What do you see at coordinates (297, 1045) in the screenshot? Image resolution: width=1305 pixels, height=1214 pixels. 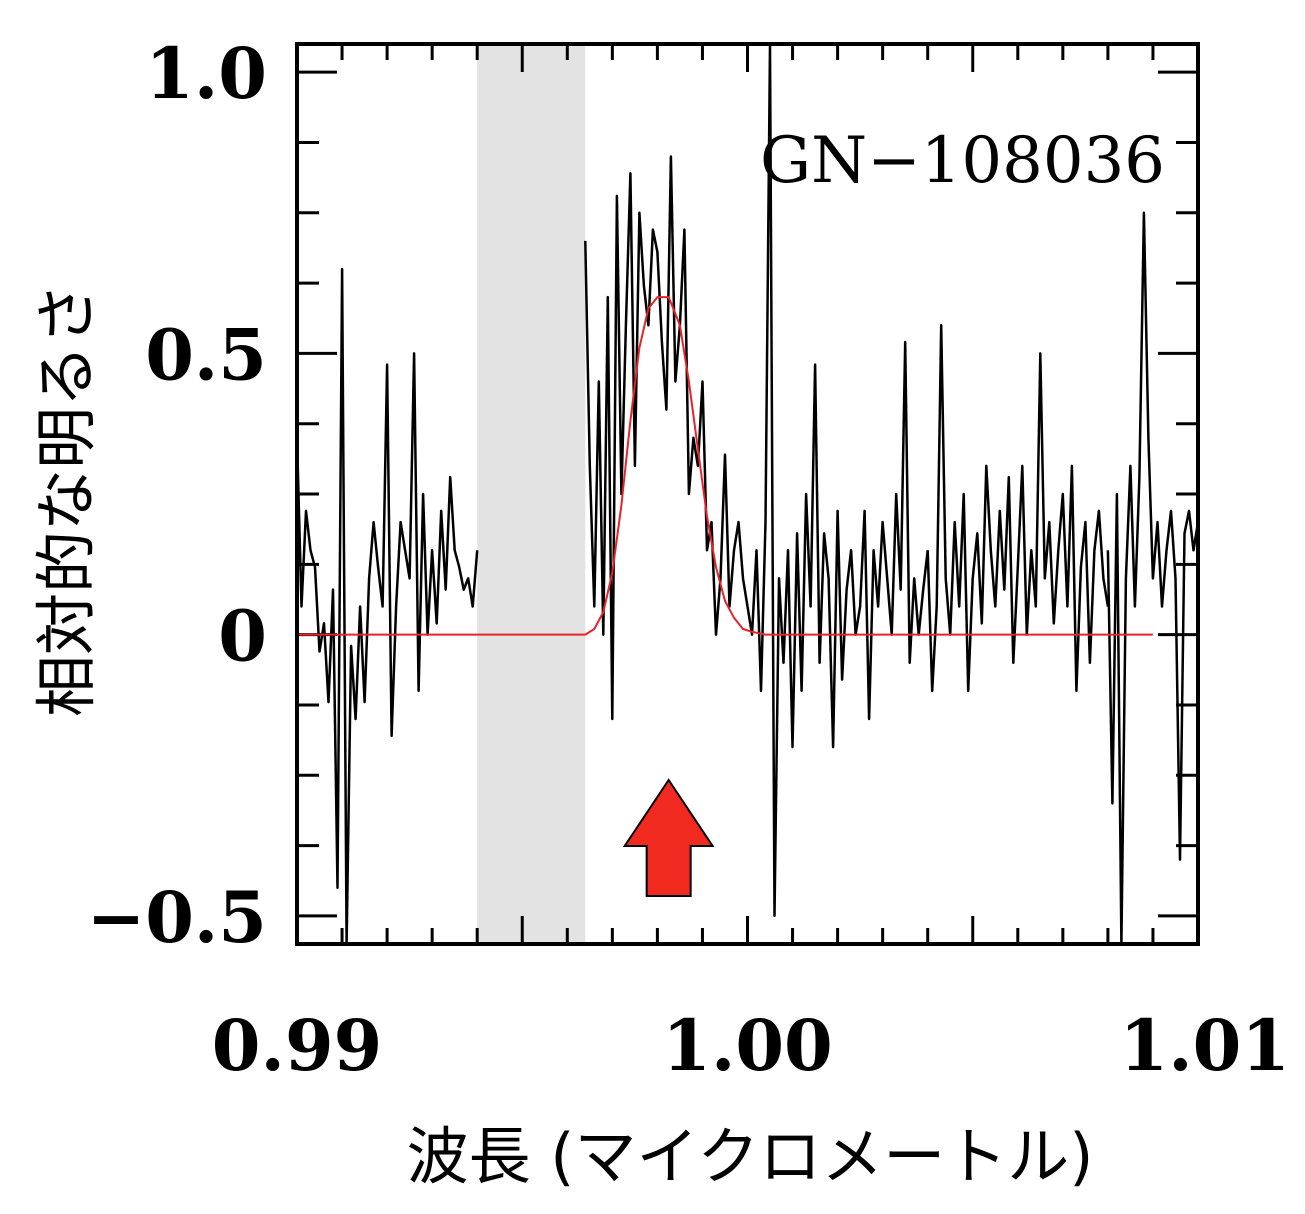 I see `x-tick-label: 0.99` at bounding box center [297, 1045].